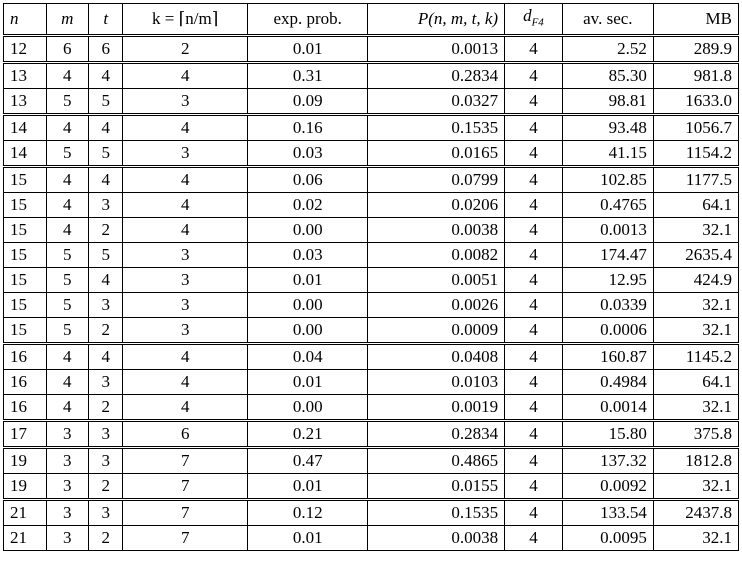 Image resolution: width=742 pixels, height=577 pixels. I want to click on cell-exp-prob: 0.12, so click(307, 512).